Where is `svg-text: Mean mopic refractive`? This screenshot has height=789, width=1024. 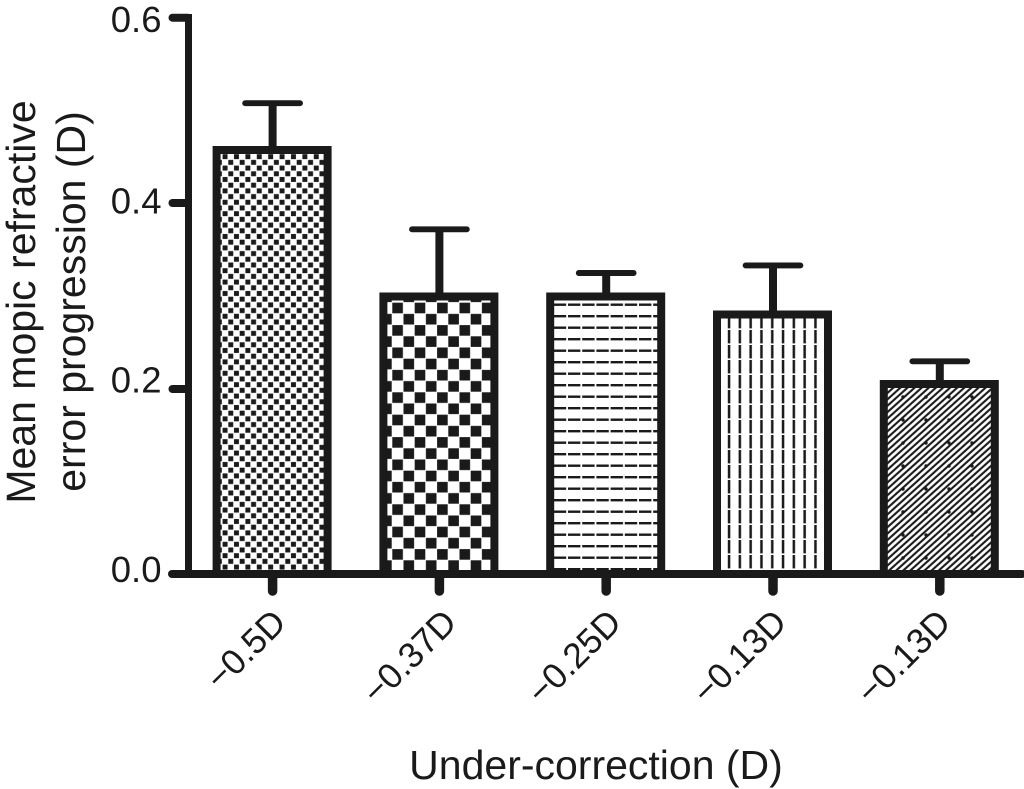
svg-text: Mean mopic refractive is located at coordinates (22, 301).